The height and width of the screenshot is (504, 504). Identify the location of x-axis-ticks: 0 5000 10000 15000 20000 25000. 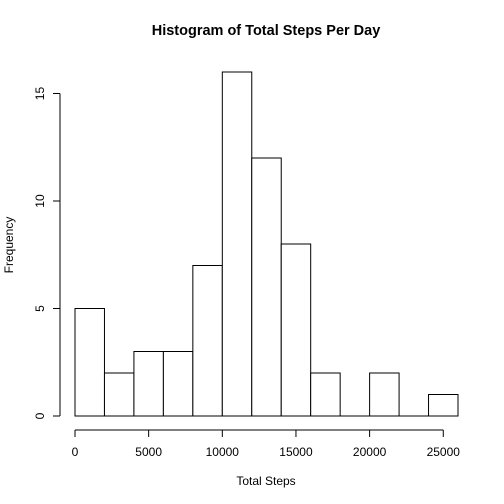
(266, 444).